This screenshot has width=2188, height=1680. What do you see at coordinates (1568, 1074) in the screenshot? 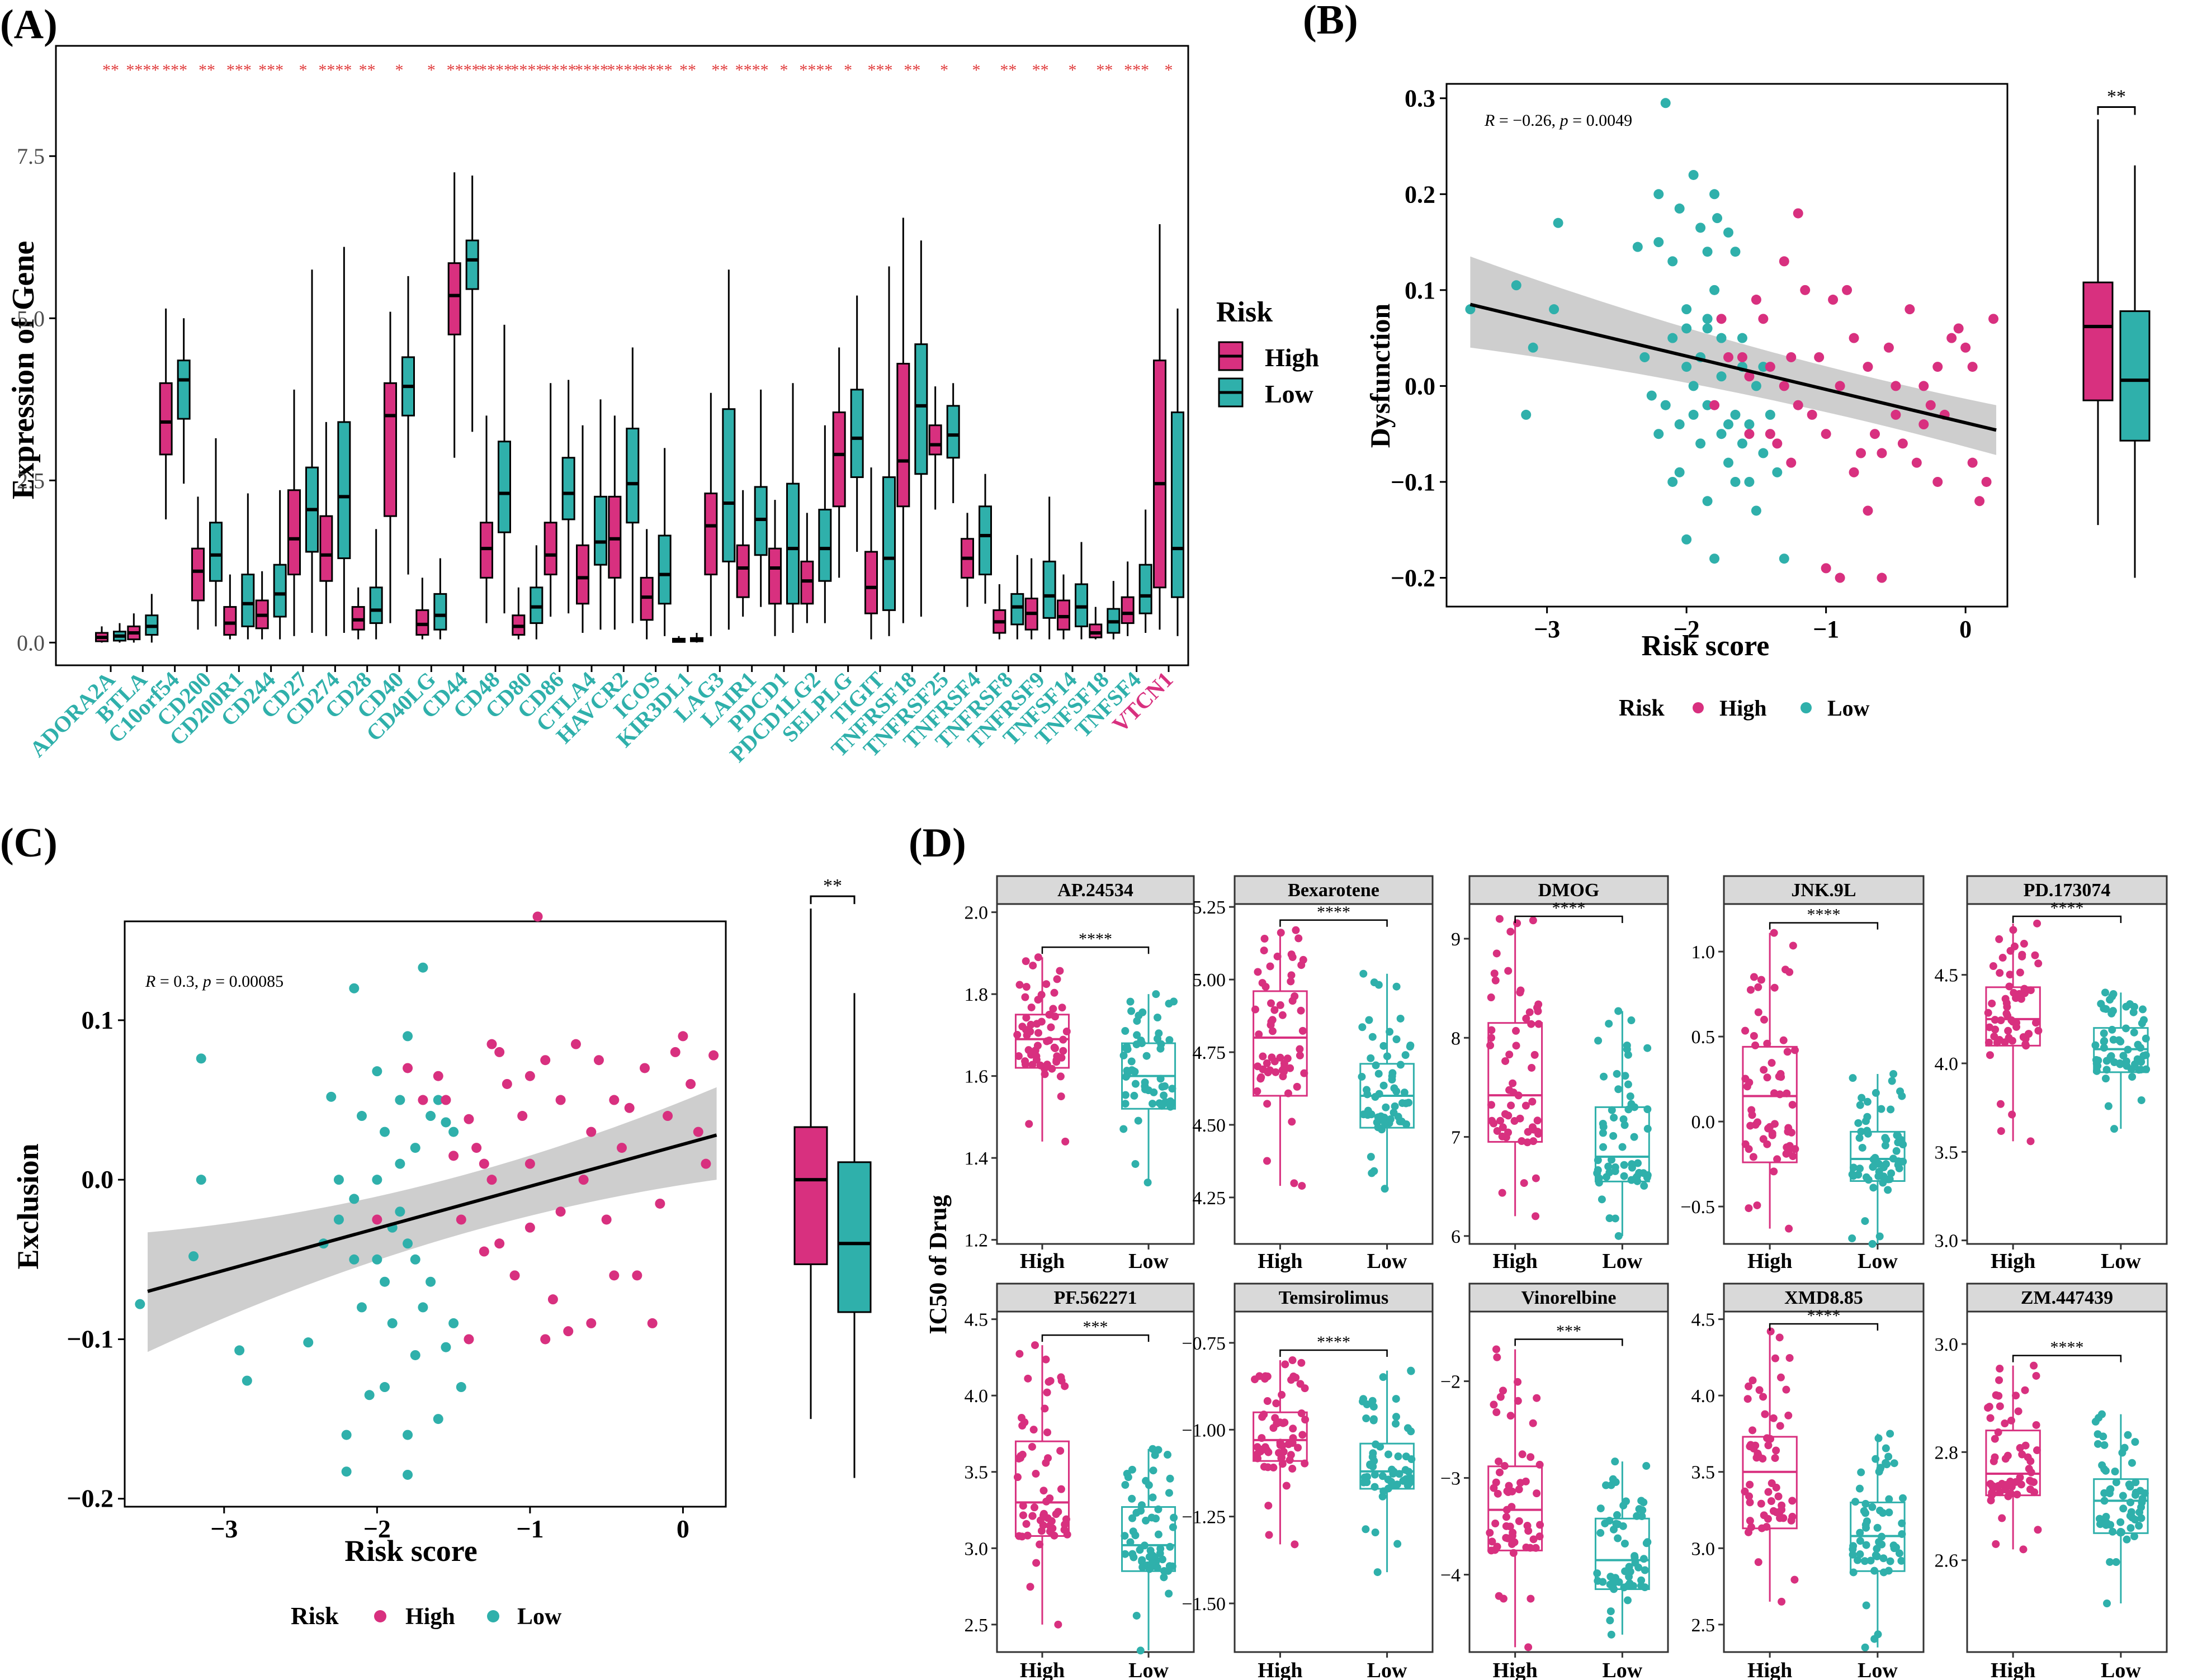
I see `facet-frame` at bounding box center [1568, 1074].